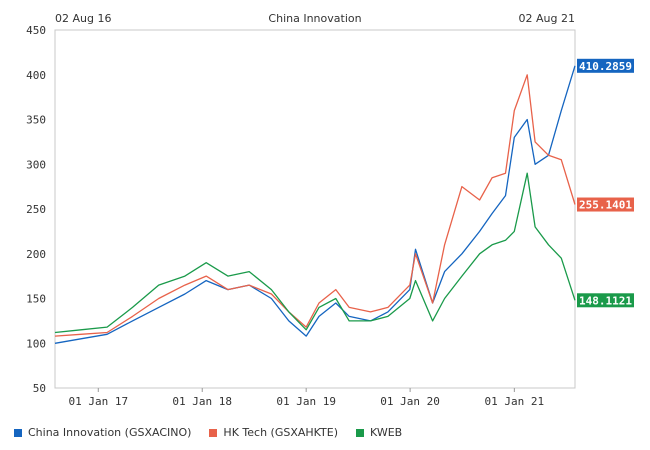 The width and height of the screenshot is (650, 450). I want to click on y-tick-label: 350, so click(36, 120).